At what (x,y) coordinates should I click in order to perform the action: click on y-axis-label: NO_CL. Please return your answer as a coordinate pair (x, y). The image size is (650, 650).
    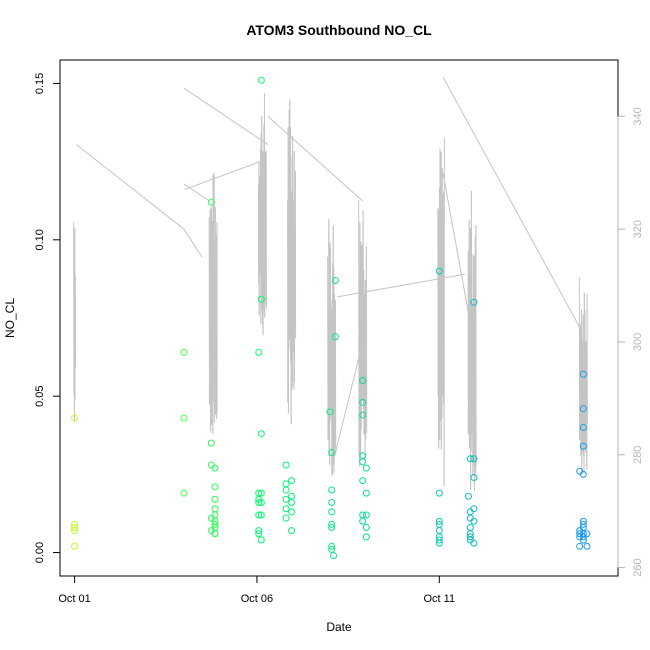
    Looking at the image, I should click on (10, 318).